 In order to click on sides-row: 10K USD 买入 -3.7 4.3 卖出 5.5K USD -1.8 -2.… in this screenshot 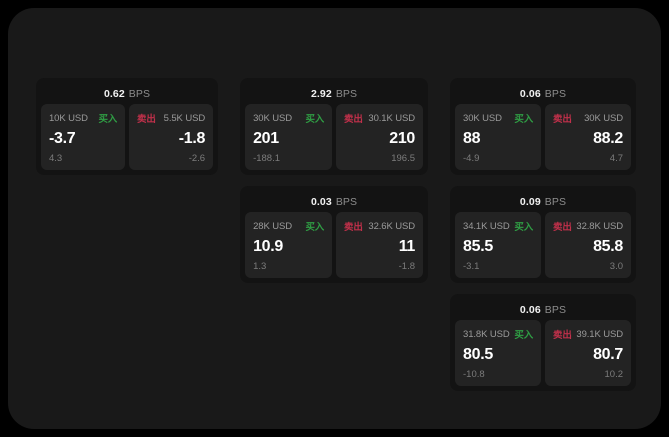, I will do `click(127, 137)`.